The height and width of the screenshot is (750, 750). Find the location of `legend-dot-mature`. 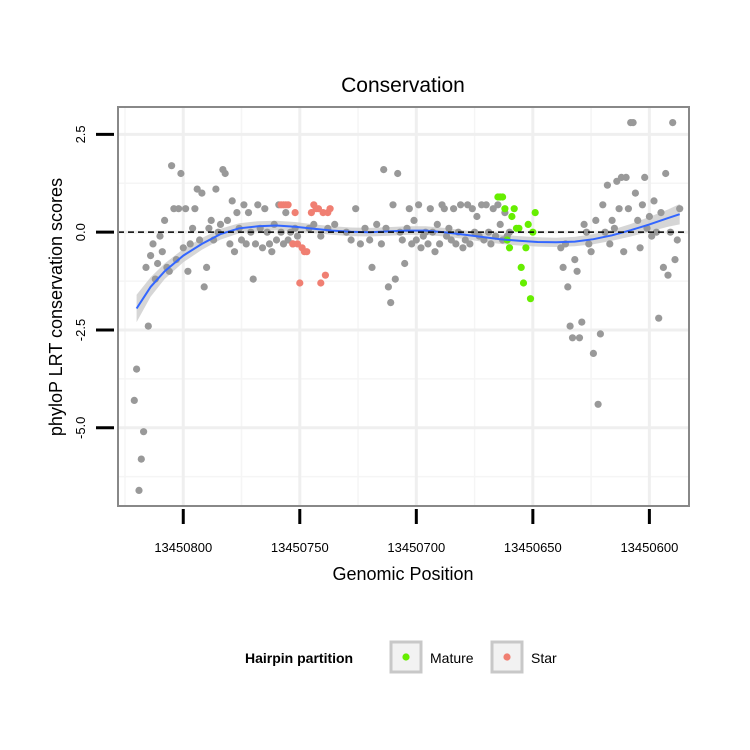

legend-dot-mature is located at coordinates (406, 657).